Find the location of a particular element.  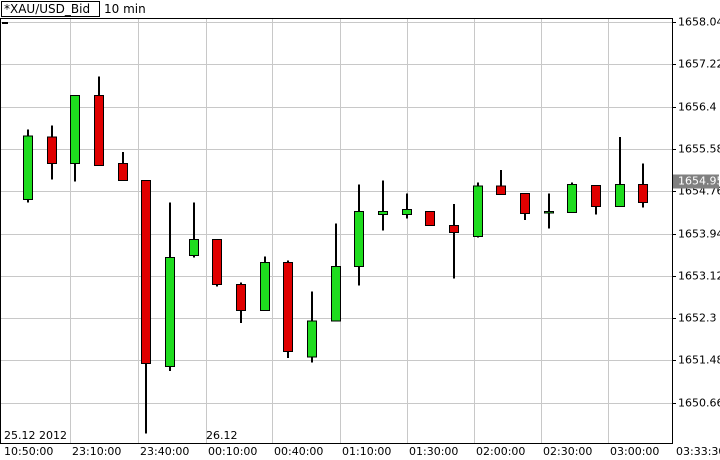

date-label: 26.12 is located at coordinates (222, 435).